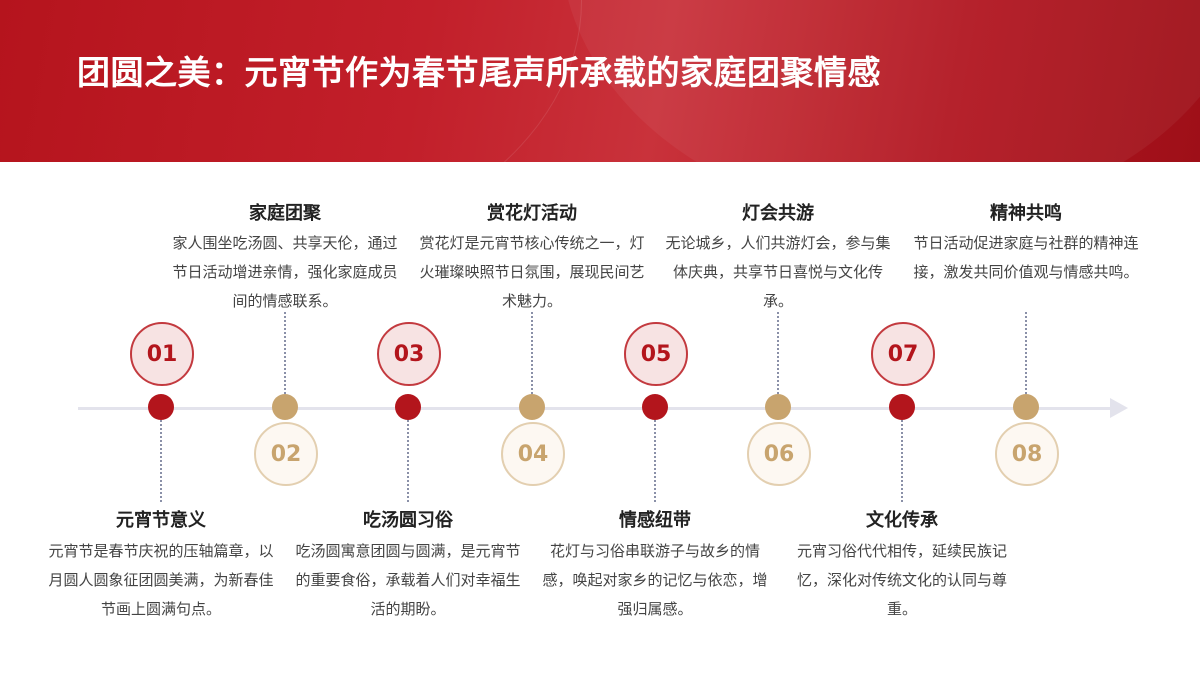 This screenshot has height=675, width=1200. I want to click on item-heading: 精神共鸣, so click(1026, 213).